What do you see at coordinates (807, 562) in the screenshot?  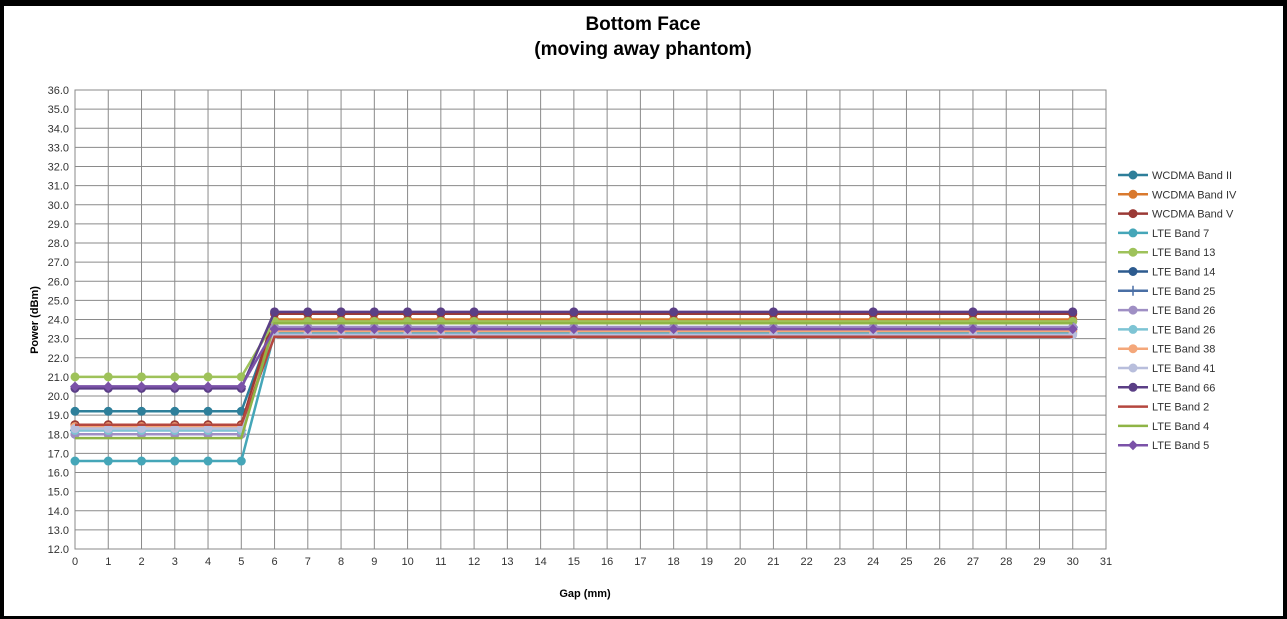 I see `x-tick-label: 22` at bounding box center [807, 562].